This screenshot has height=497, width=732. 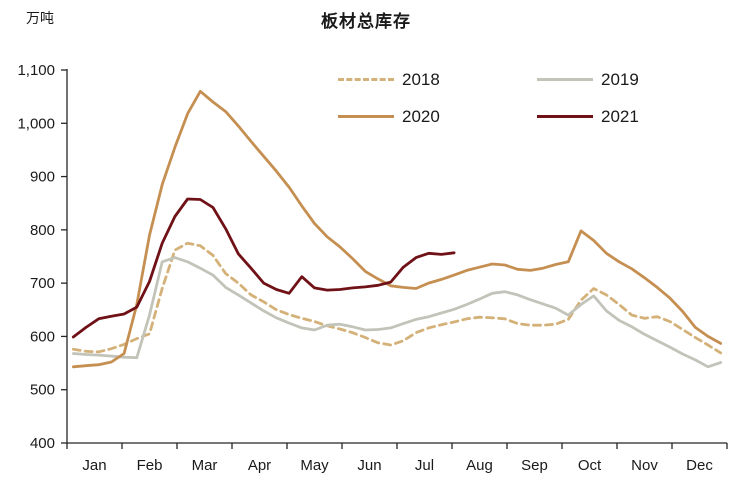 What do you see at coordinates (42, 336) in the screenshot?
I see `y-tick-label: 600` at bounding box center [42, 336].